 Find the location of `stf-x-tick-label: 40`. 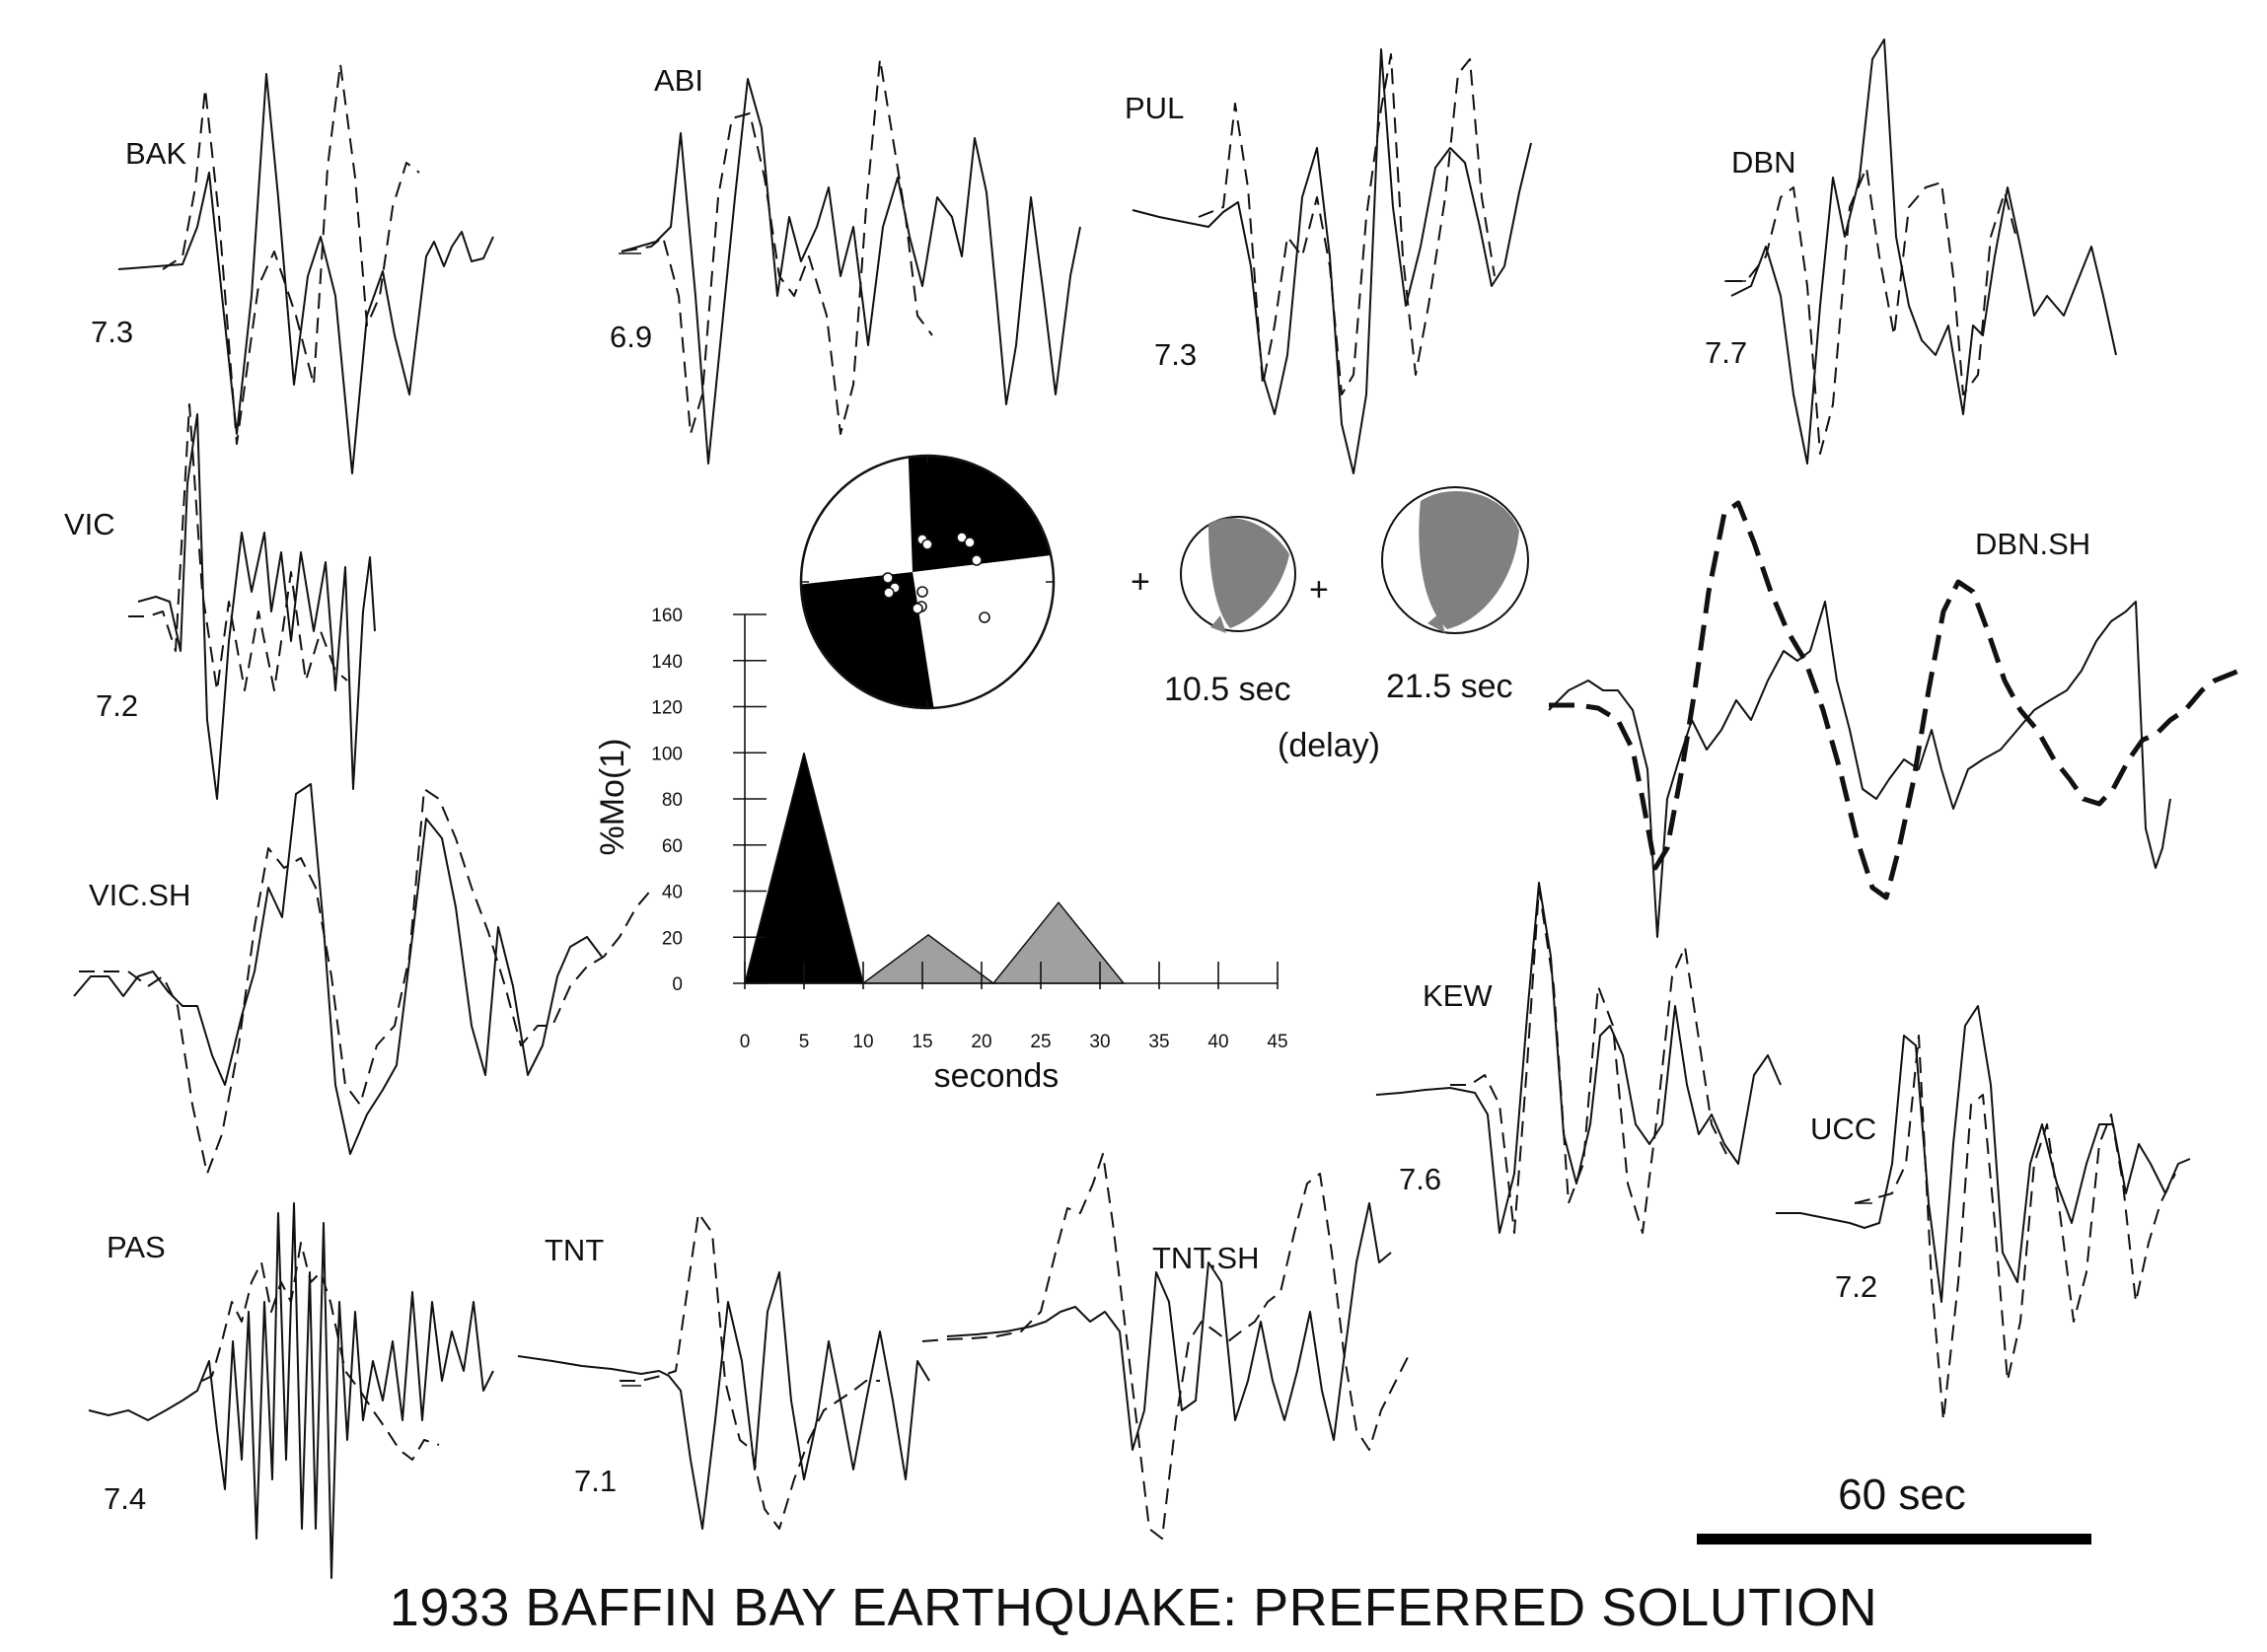

stf-x-tick-label: 40 is located at coordinates (1217, 1042).